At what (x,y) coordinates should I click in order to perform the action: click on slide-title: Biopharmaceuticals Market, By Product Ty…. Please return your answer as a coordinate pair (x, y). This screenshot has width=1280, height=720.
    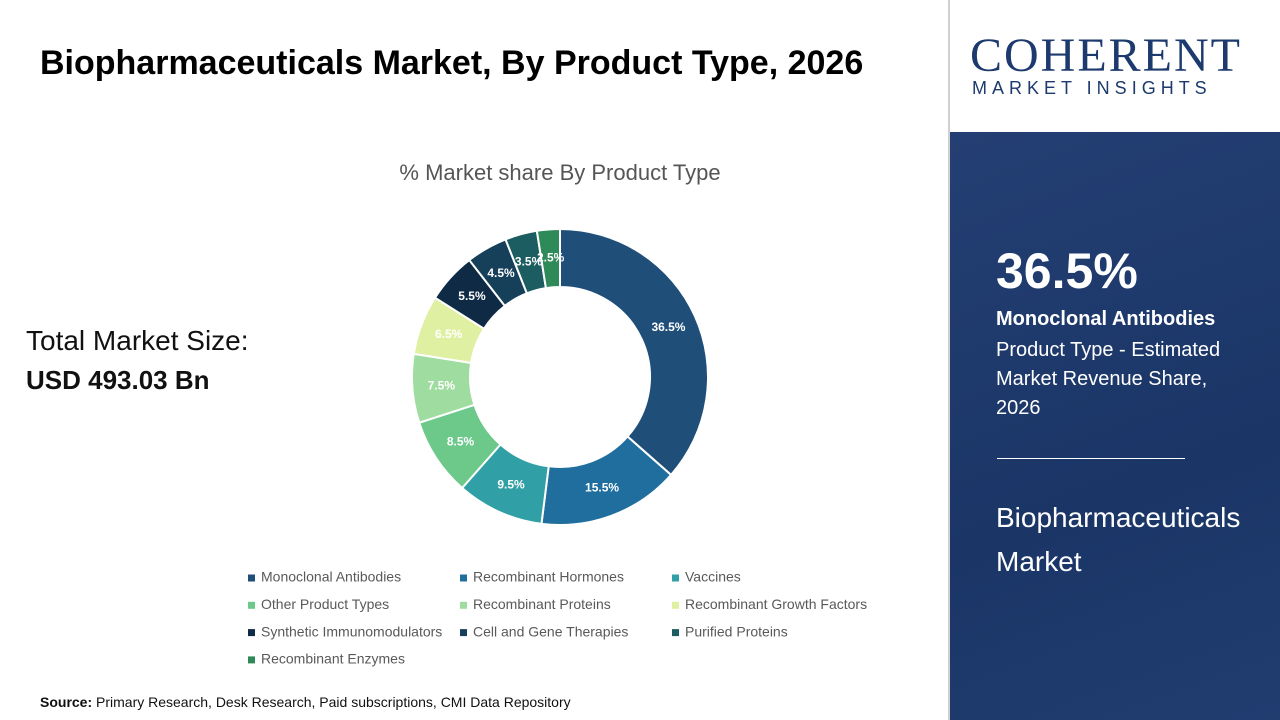
    Looking at the image, I should click on (452, 63).